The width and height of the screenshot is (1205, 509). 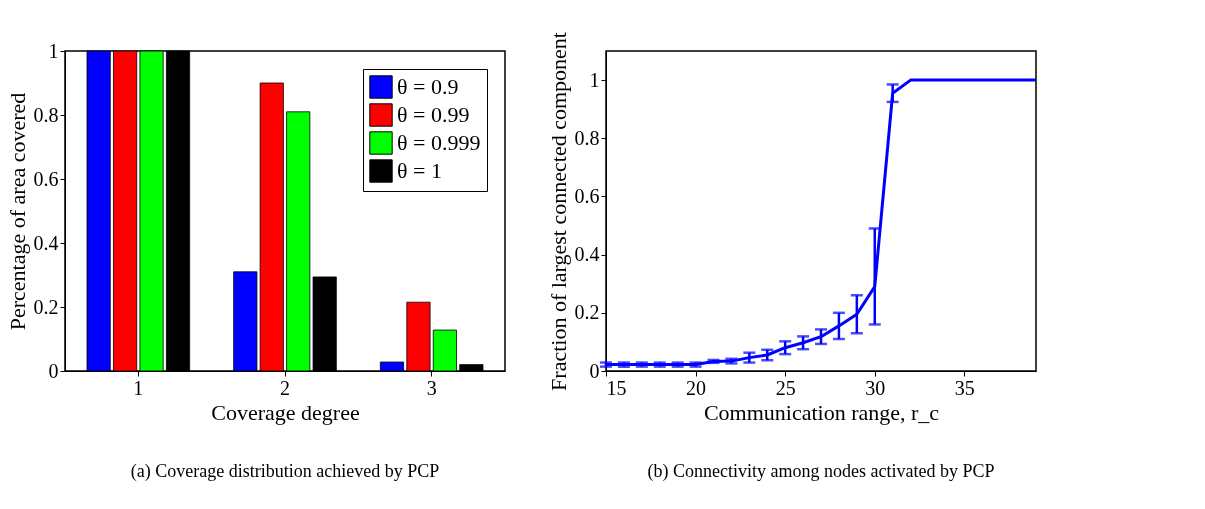 What do you see at coordinates (17, 211) in the screenshot?
I see `y-axis-title: Percentage of area covered` at bounding box center [17, 211].